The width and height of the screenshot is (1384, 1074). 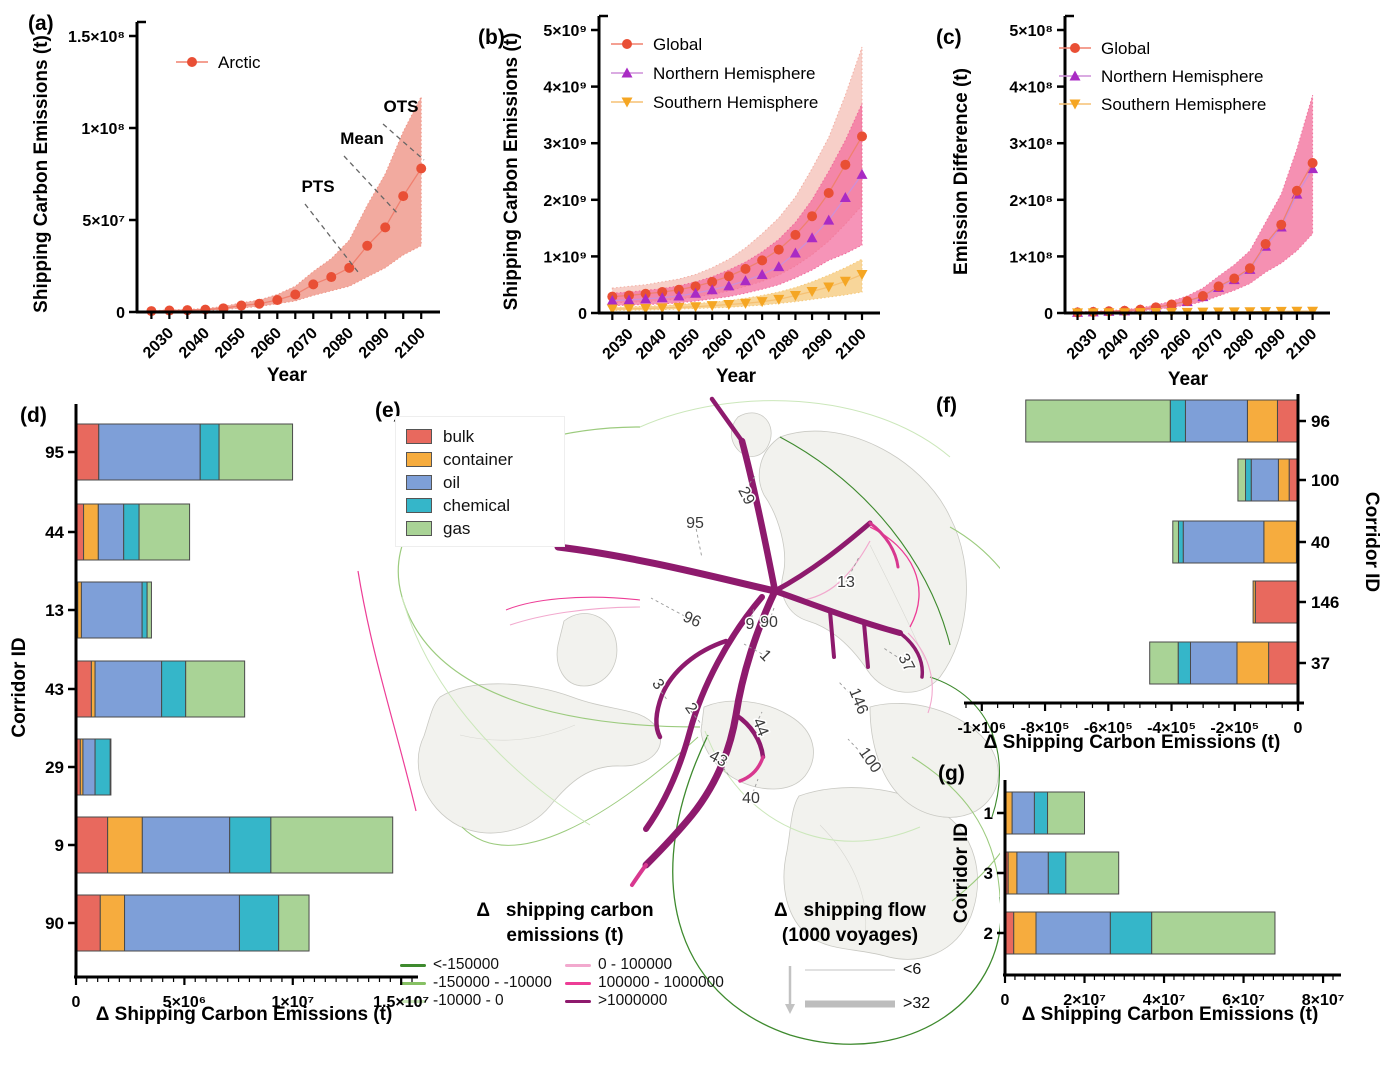 I want to click on category-label: 1, so click(x=988, y=813).